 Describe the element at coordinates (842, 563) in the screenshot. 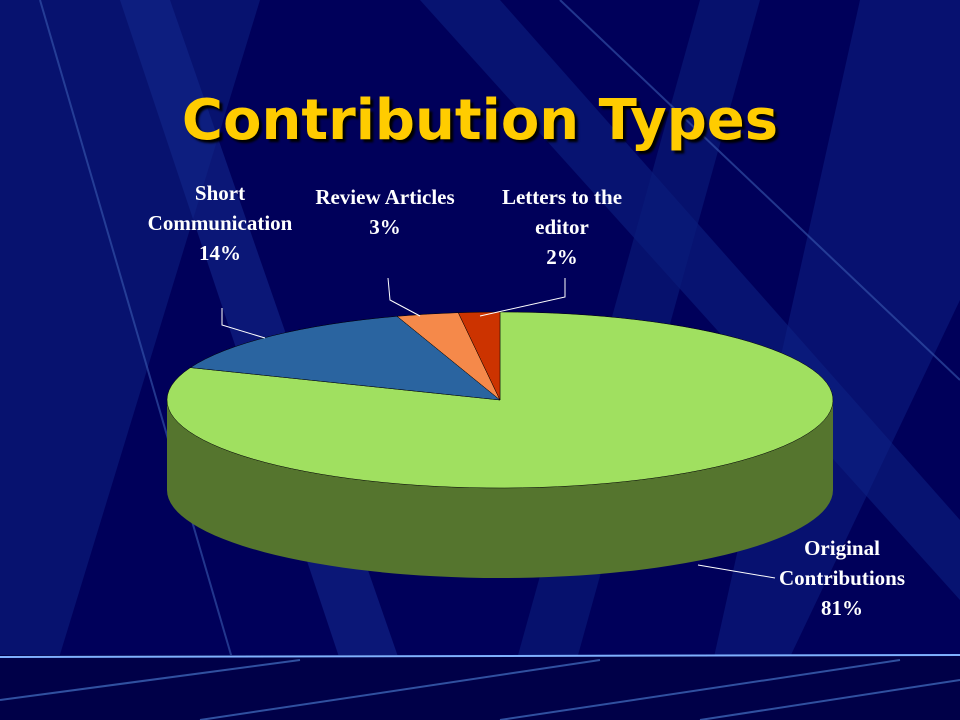

I see `category-label: Original Contributions` at that location.